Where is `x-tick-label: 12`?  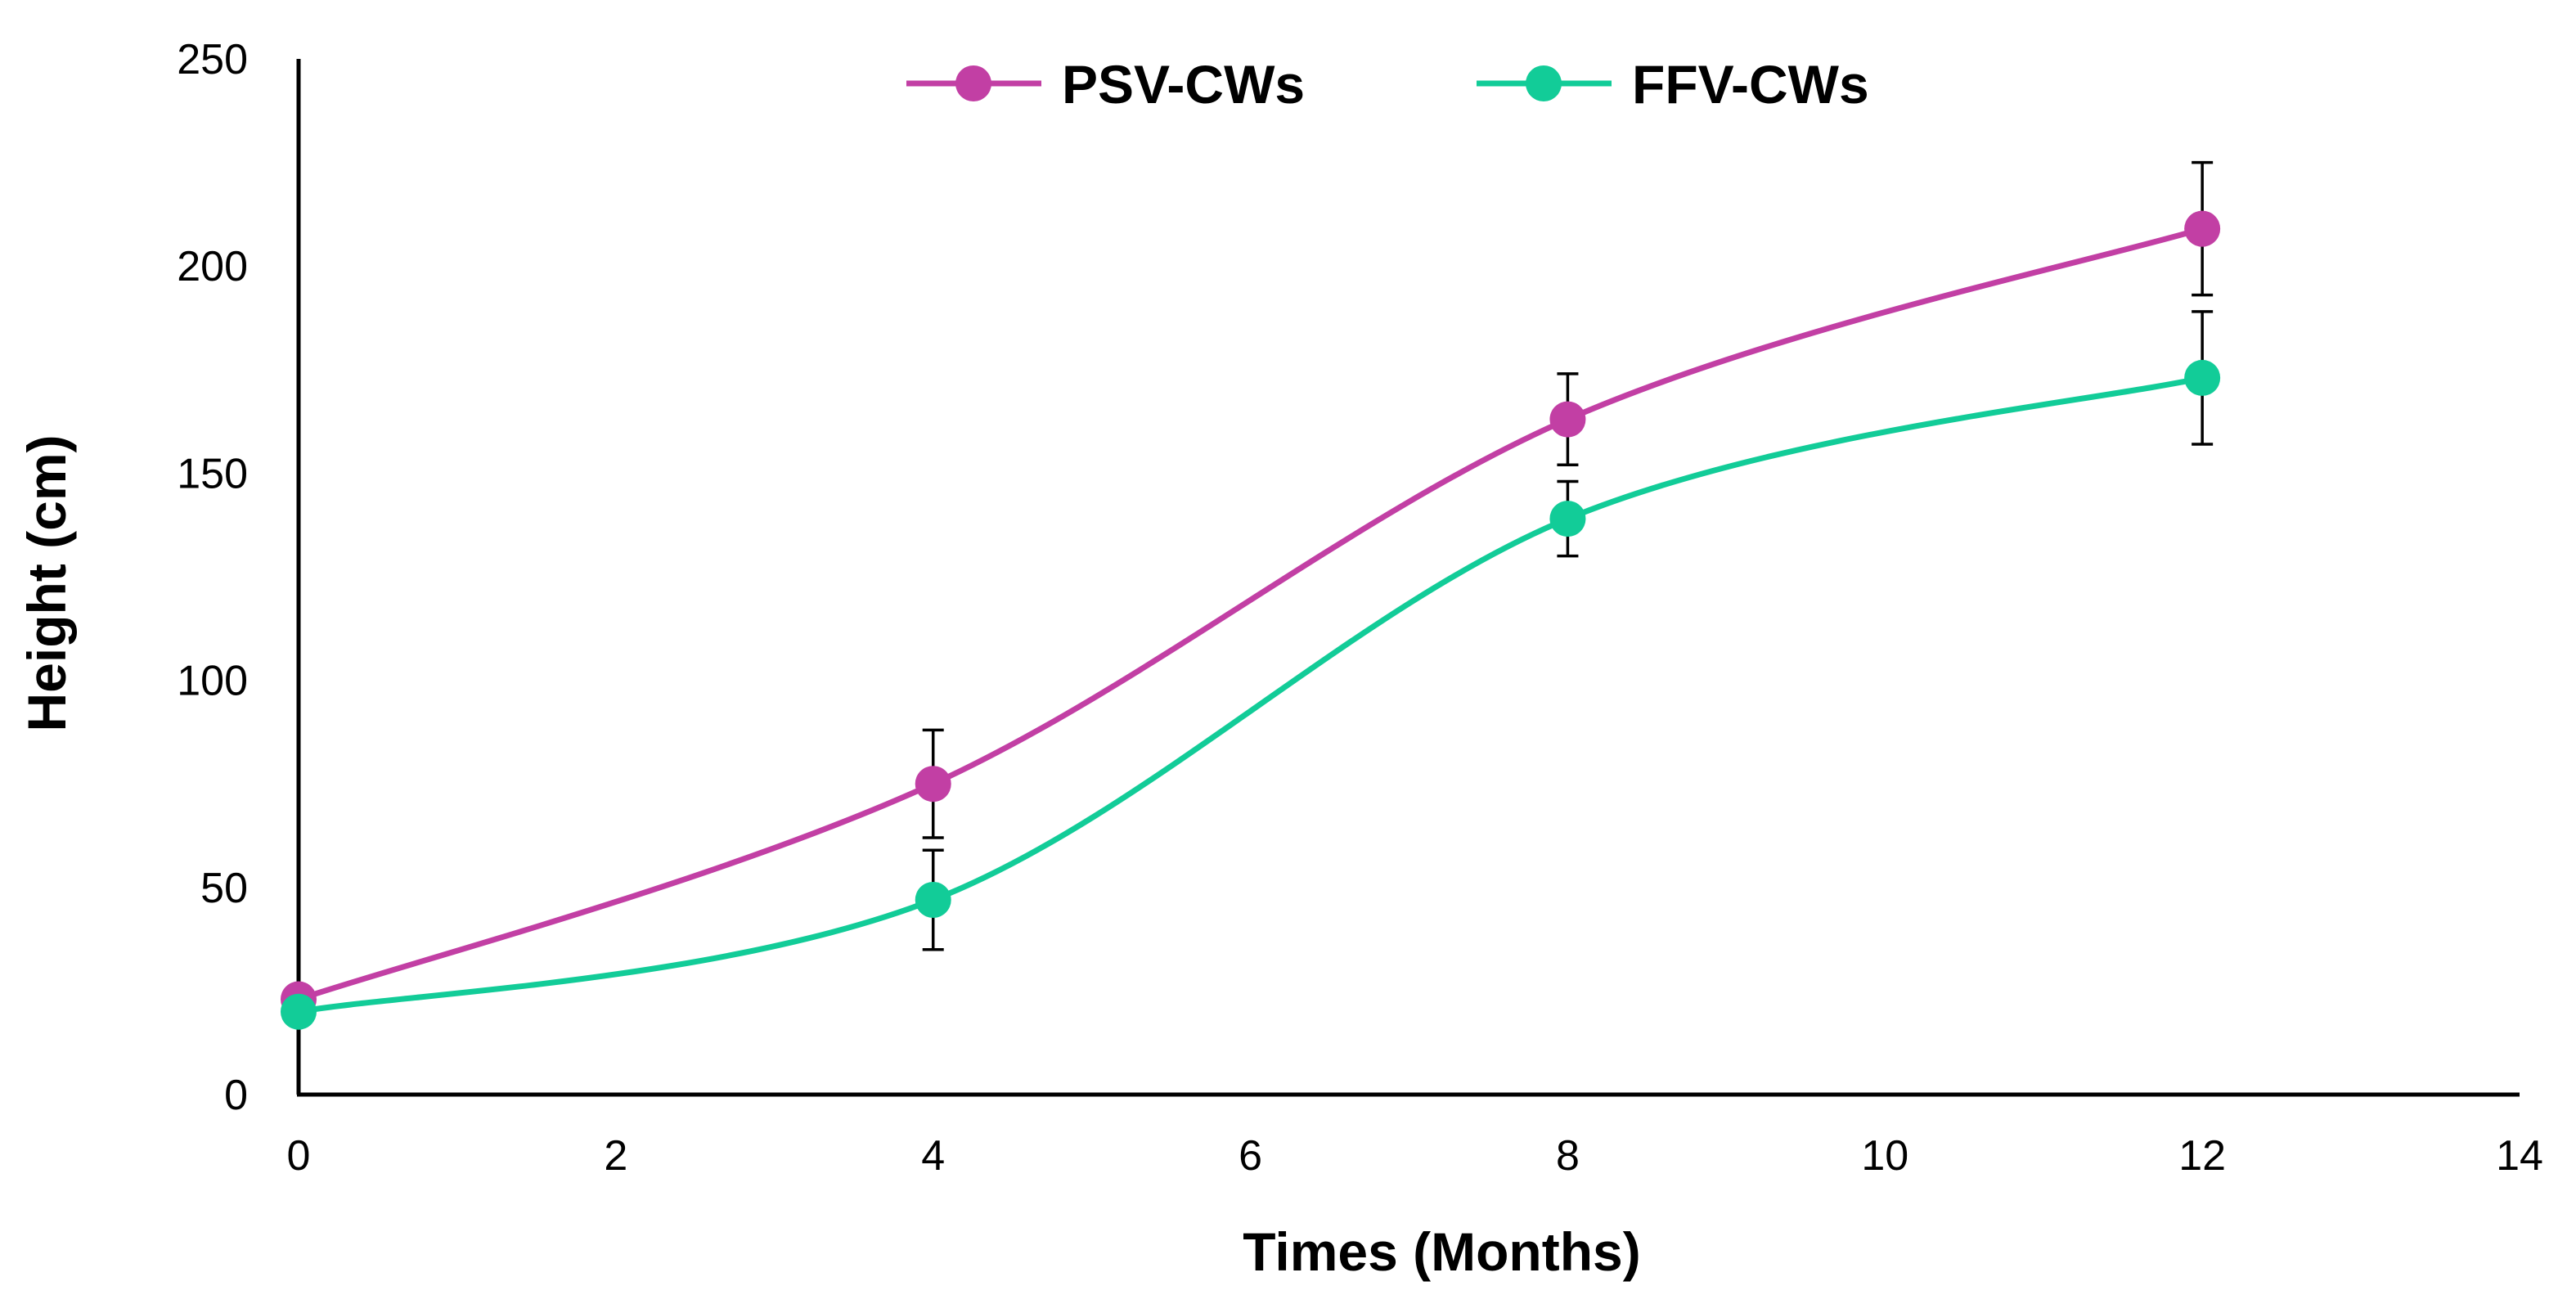 x-tick-label: 12 is located at coordinates (2202, 1156).